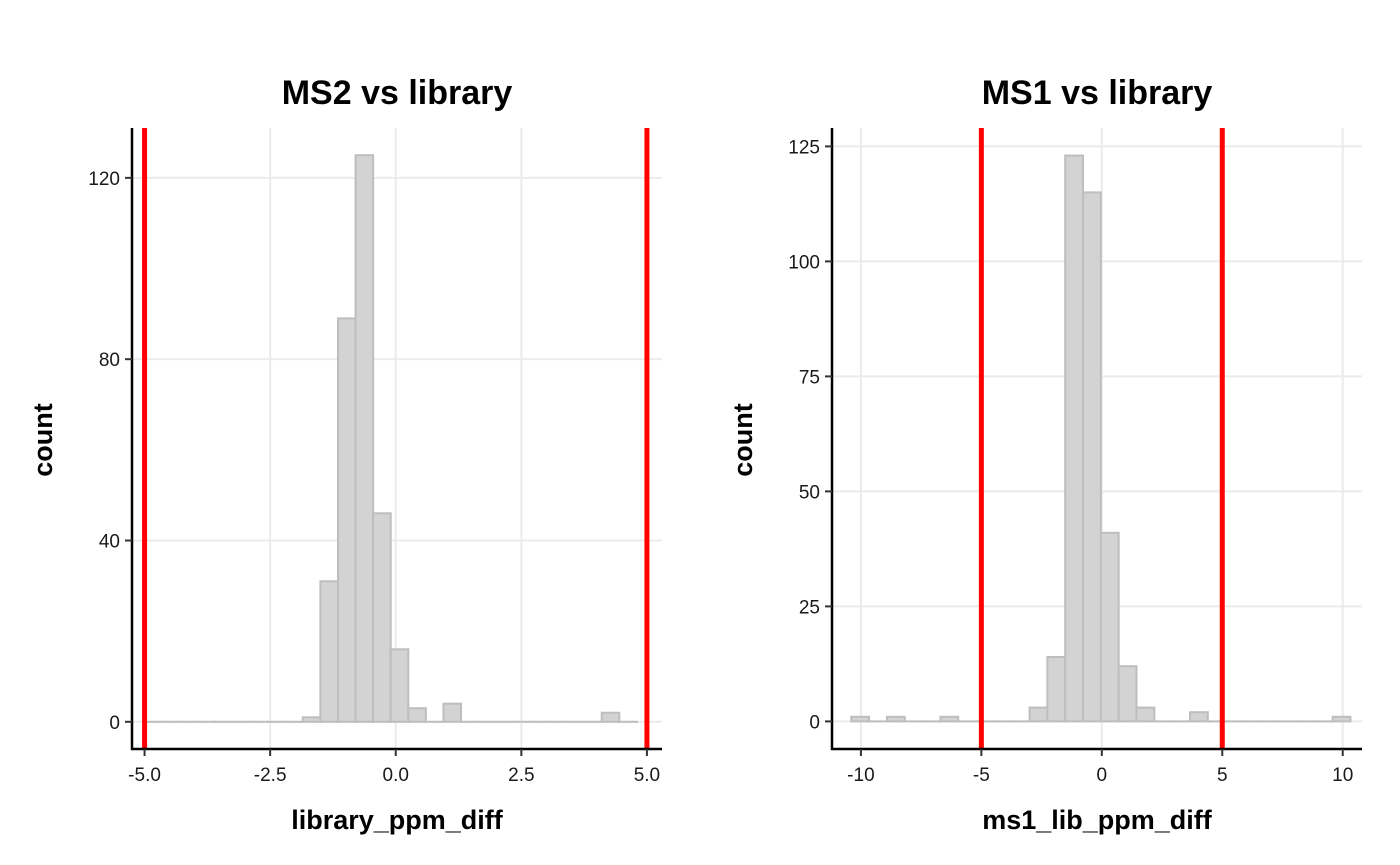 The width and height of the screenshot is (1400, 865). What do you see at coordinates (1222, 775) in the screenshot?
I see `x-tick-label: 5` at bounding box center [1222, 775].